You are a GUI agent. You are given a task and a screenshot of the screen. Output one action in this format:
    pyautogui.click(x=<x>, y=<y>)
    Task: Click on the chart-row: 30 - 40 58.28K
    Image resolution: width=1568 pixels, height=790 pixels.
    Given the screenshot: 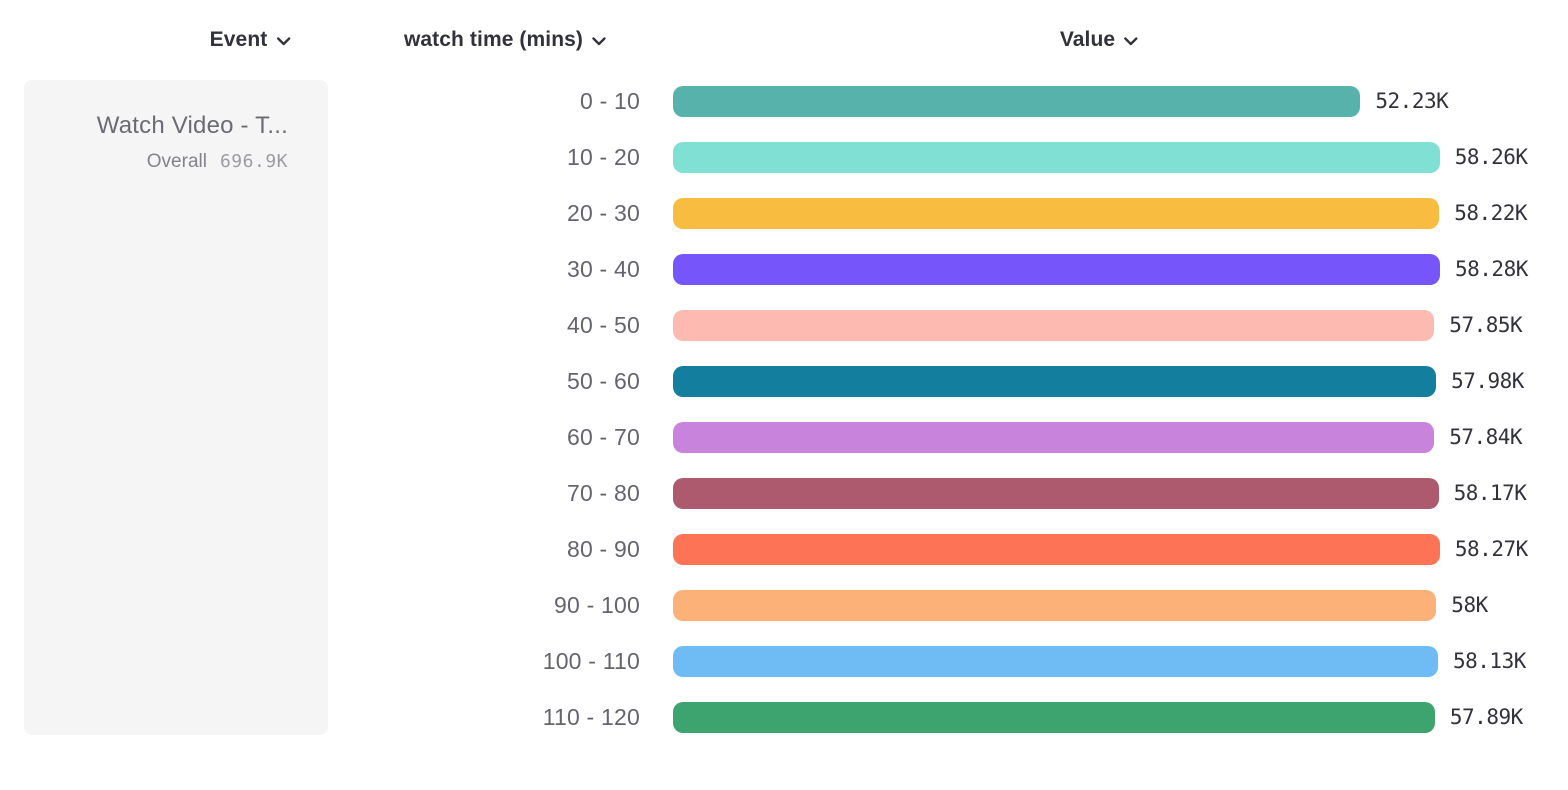 What is the action you would take?
    pyautogui.click(x=784, y=269)
    